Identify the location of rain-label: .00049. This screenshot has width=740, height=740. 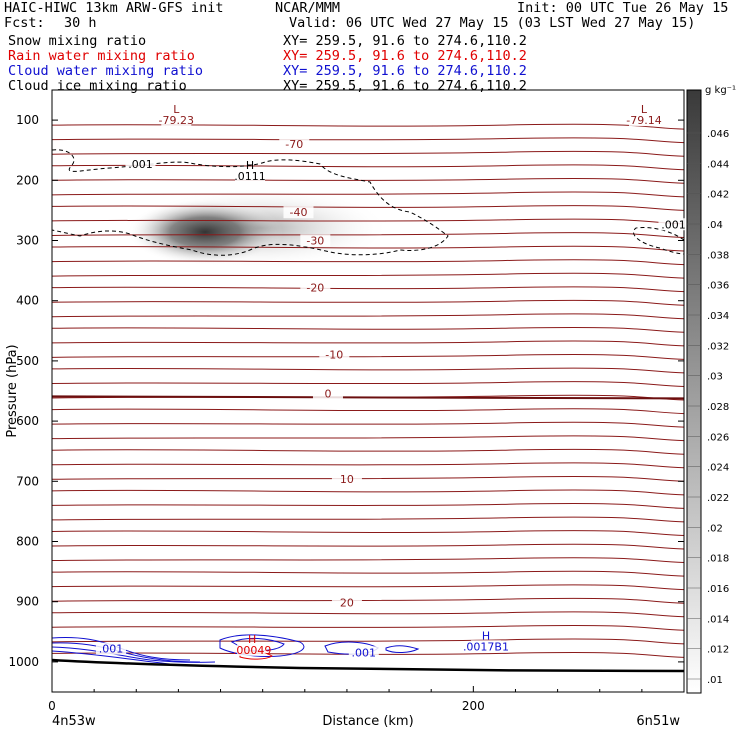
(252, 650).